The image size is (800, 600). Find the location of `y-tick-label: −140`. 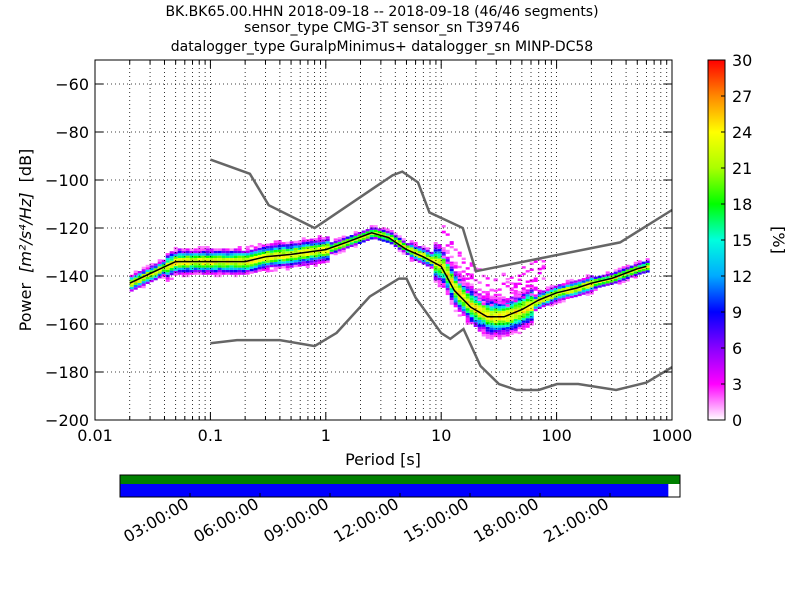

y-tick-label: −140 is located at coordinates (67, 276).